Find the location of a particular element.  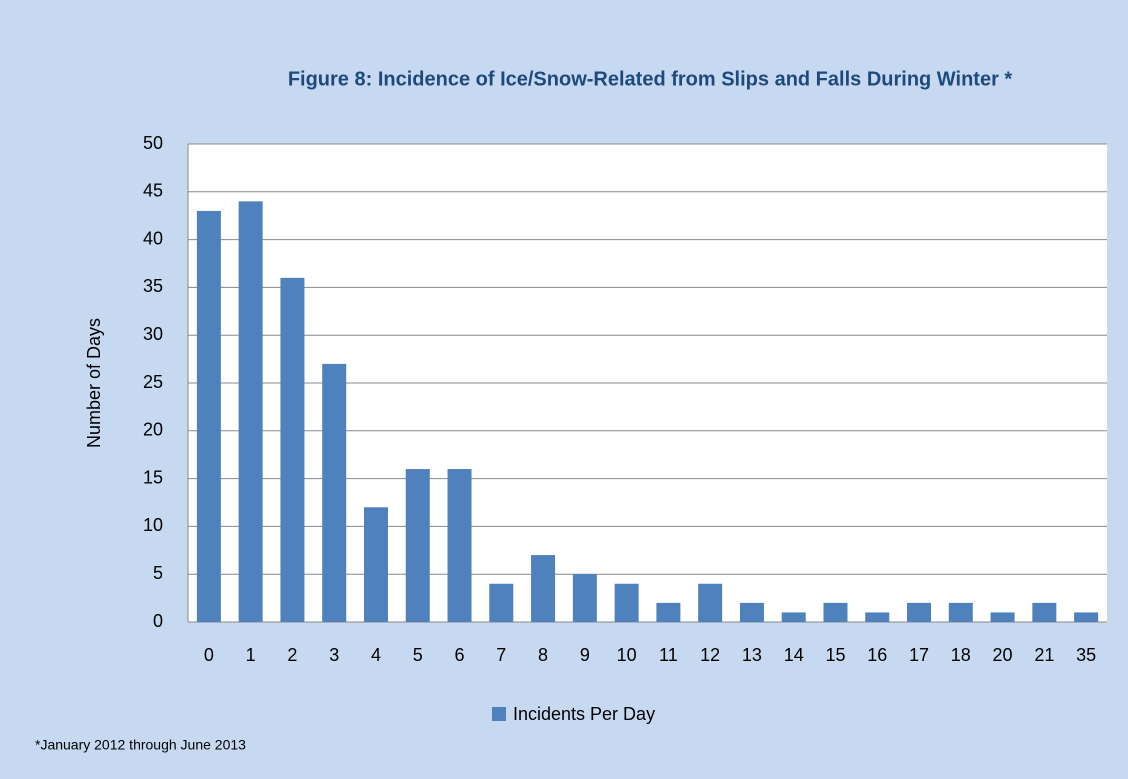

x-tick-label: 15 is located at coordinates (835, 655).